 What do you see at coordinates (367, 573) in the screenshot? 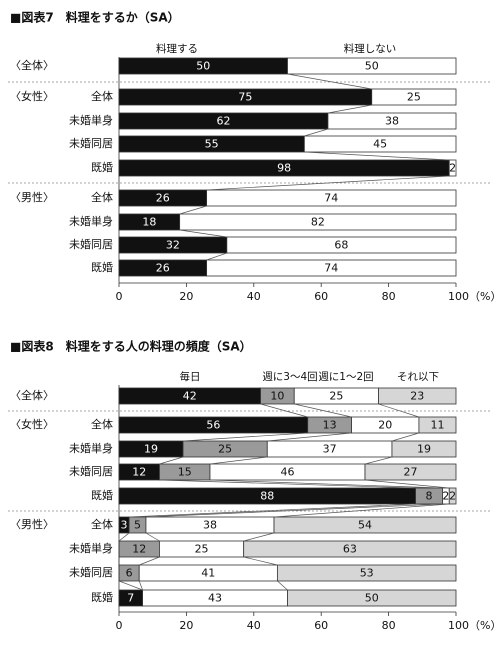
I see `data-label: 53` at bounding box center [367, 573].